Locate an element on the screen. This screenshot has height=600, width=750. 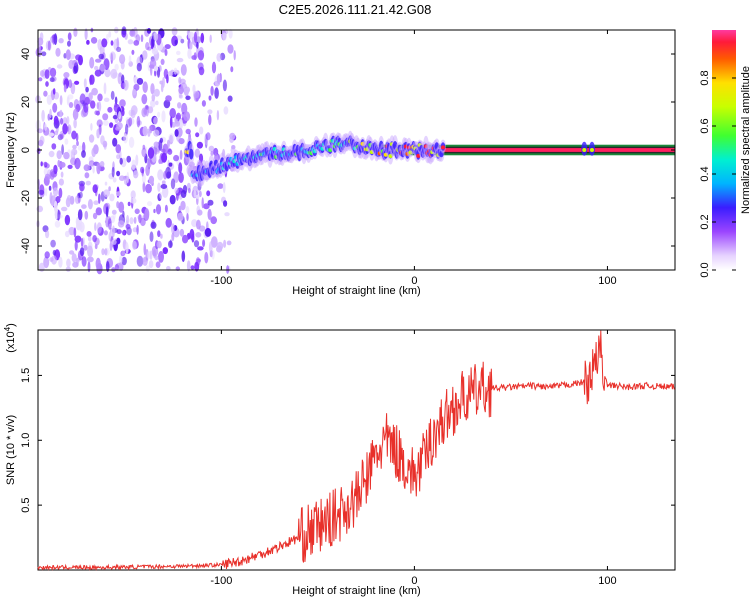
signal-band-center is located at coordinates (525, 150).